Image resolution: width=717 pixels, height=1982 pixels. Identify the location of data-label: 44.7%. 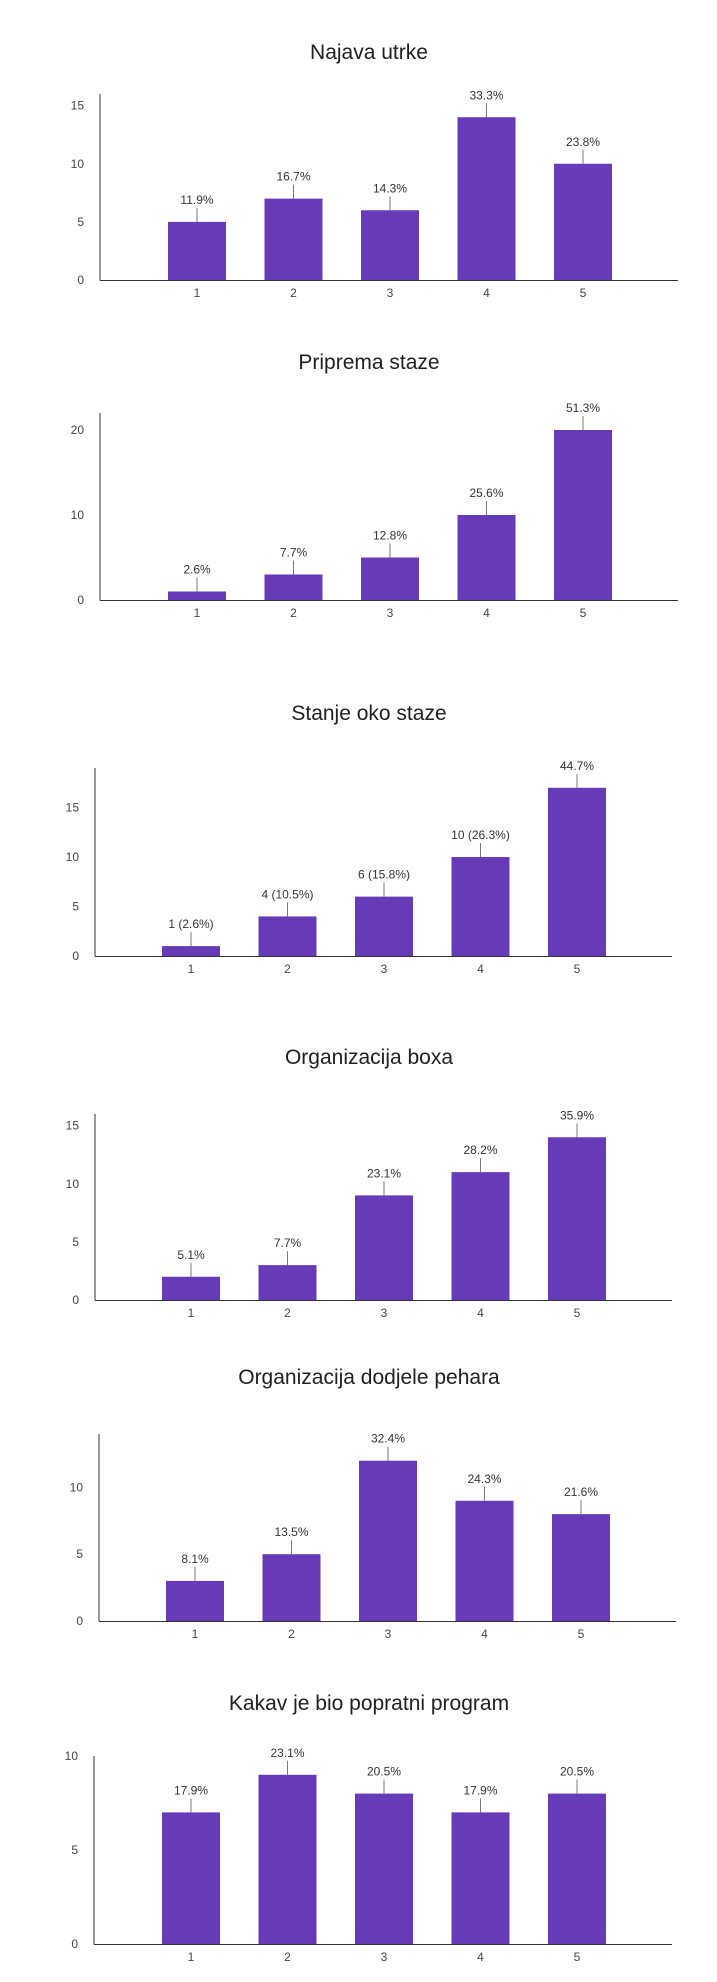
(577, 766).